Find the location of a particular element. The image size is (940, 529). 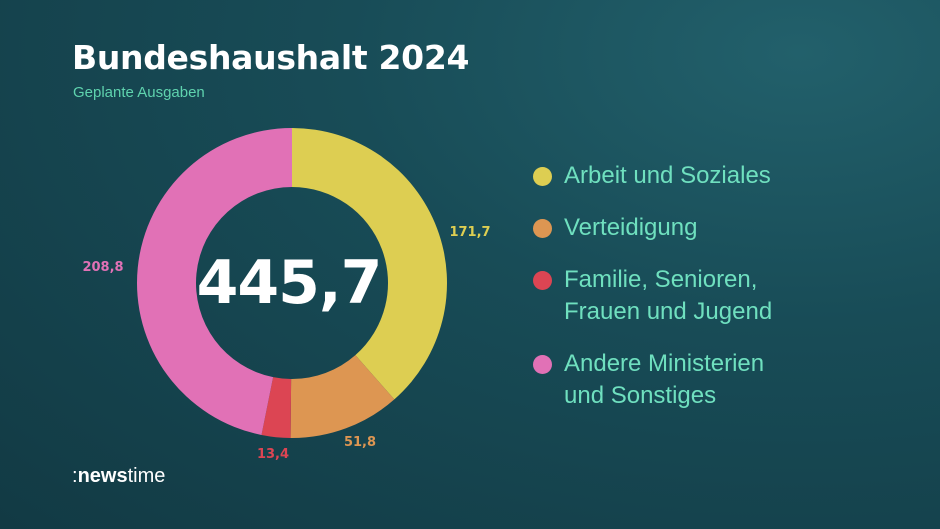

legend-label-line: Familie, Senioren, is located at coordinates (661, 279).